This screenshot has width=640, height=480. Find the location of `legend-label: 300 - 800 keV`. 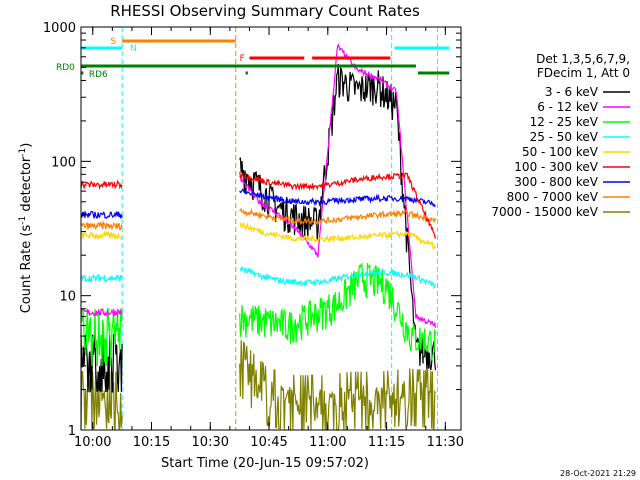

legend-label: 300 - 800 keV is located at coordinates (556, 182).